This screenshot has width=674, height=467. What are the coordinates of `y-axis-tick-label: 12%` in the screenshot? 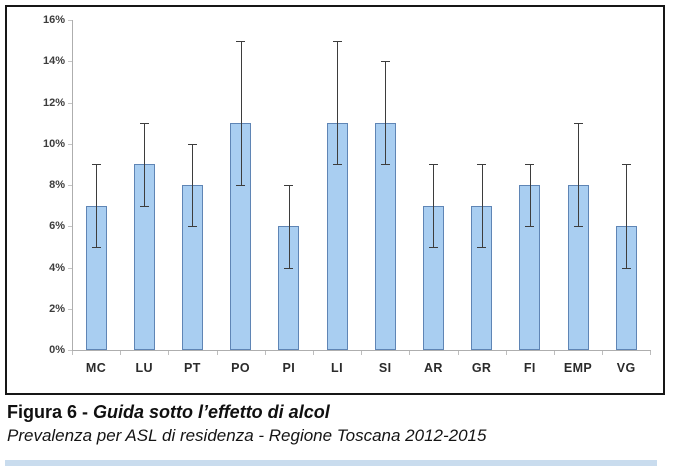 It's located at (53, 102).